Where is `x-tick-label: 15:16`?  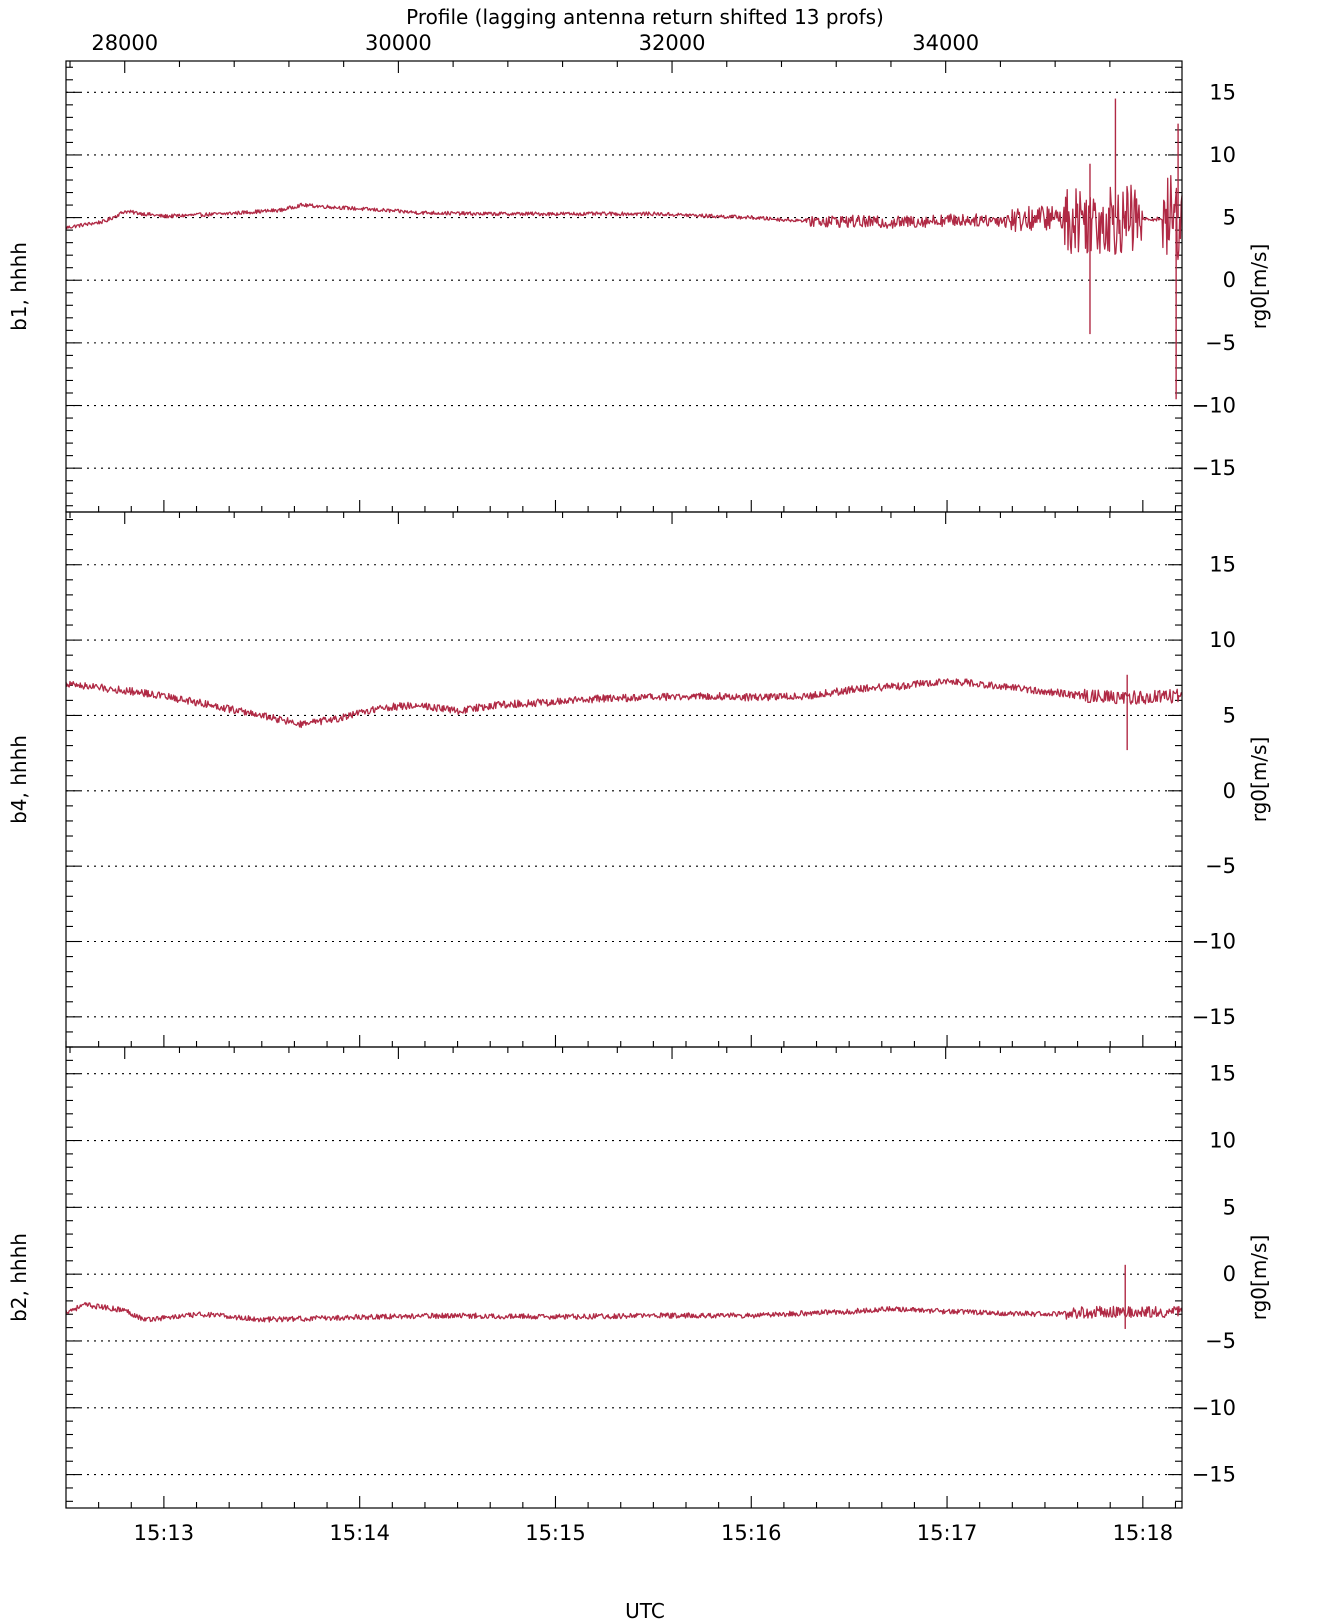
x-tick-label: 15:16 is located at coordinates (751, 1533).